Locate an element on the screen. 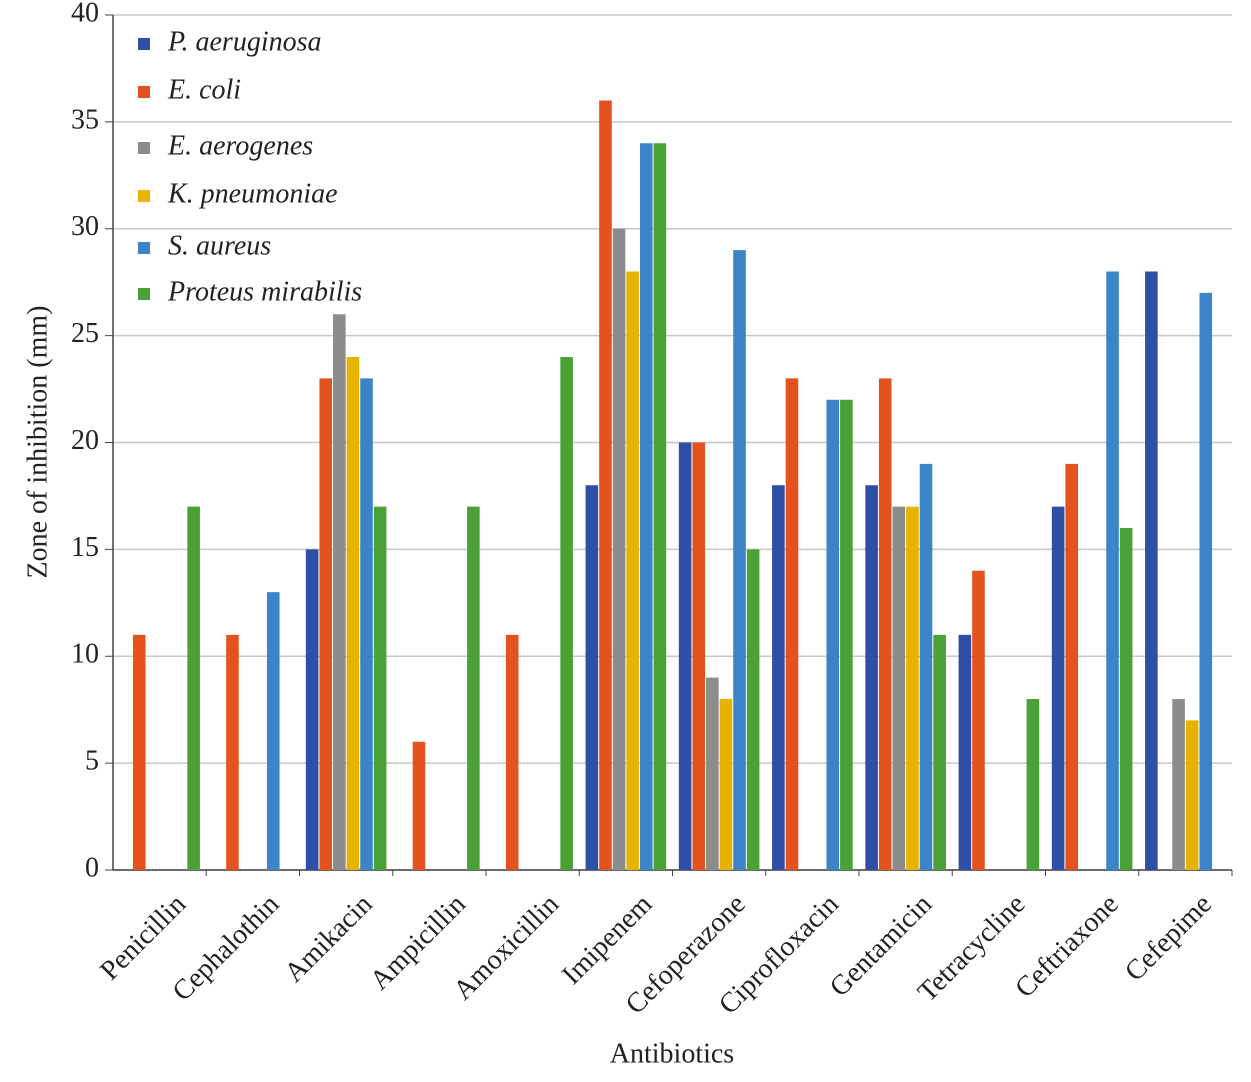  legend-label: K. pneumoniae is located at coordinates (252, 193).